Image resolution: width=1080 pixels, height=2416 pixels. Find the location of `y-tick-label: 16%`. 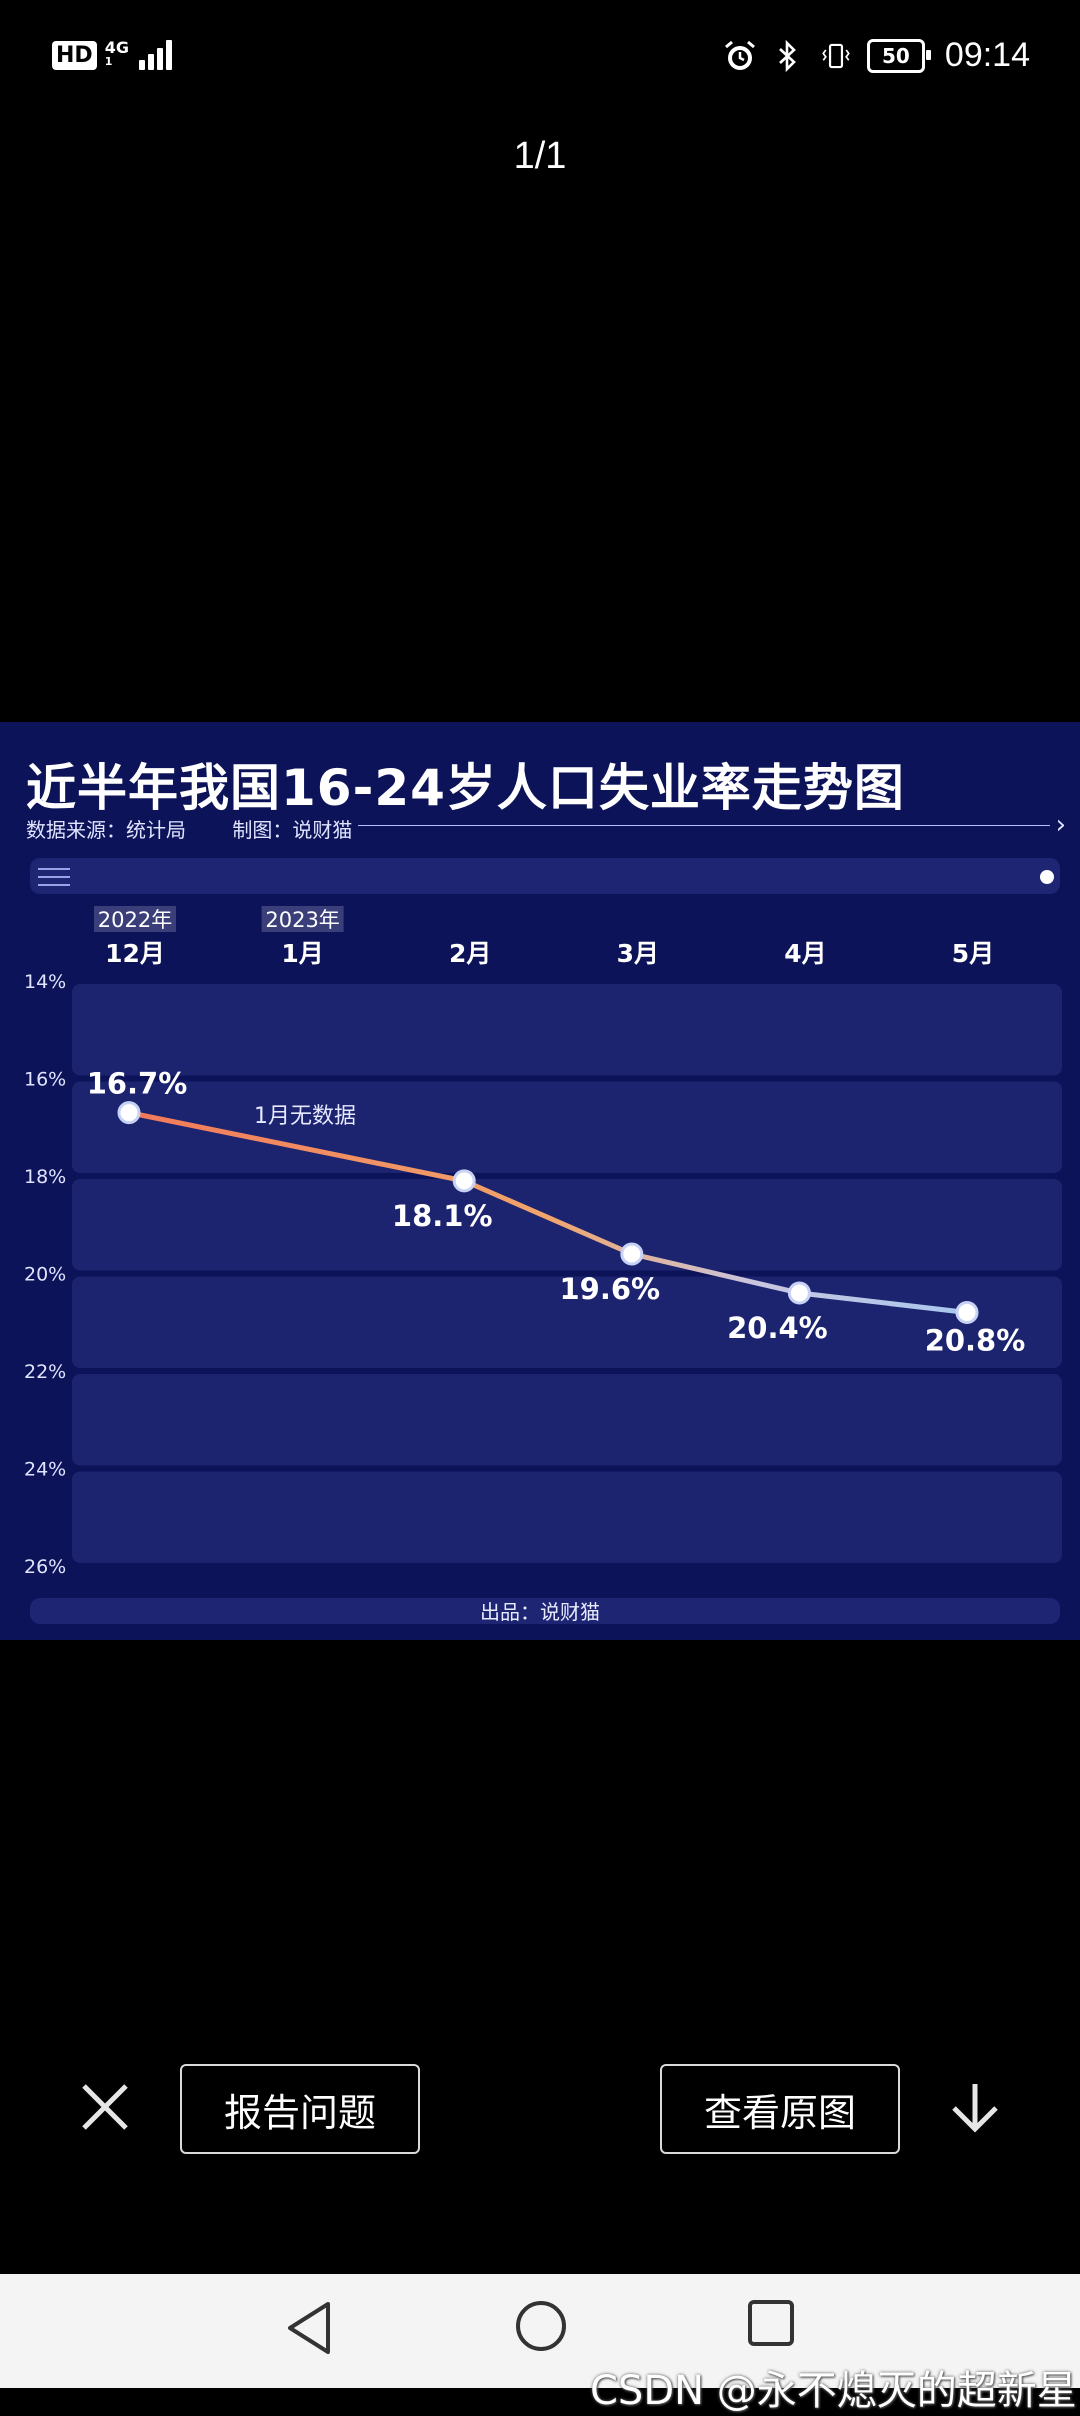

y-tick-label: 16% is located at coordinates (45, 1080).